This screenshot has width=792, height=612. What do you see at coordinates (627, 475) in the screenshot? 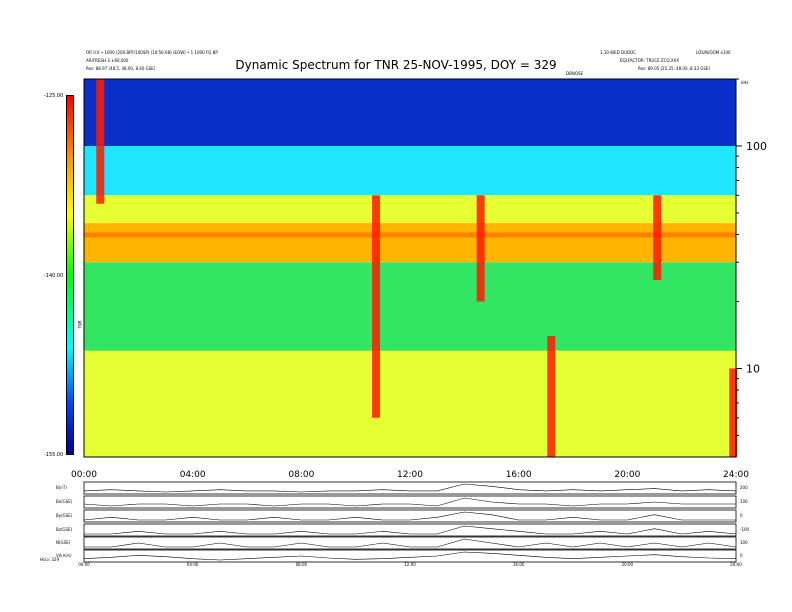
I see `x-tick-label: 20:00` at bounding box center [627, 475].